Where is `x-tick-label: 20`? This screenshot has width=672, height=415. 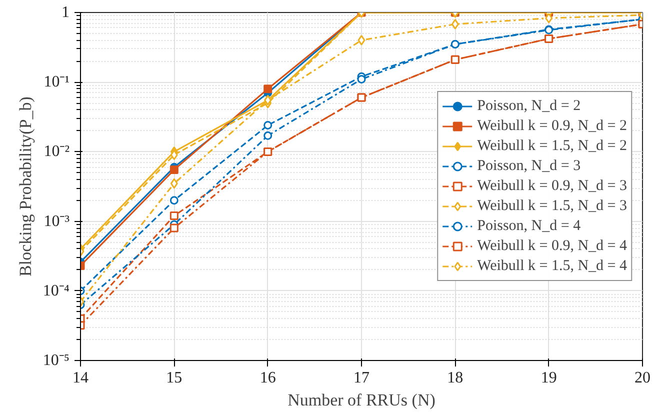
x-tick-label: 20 is located at coordinates (642, 378).